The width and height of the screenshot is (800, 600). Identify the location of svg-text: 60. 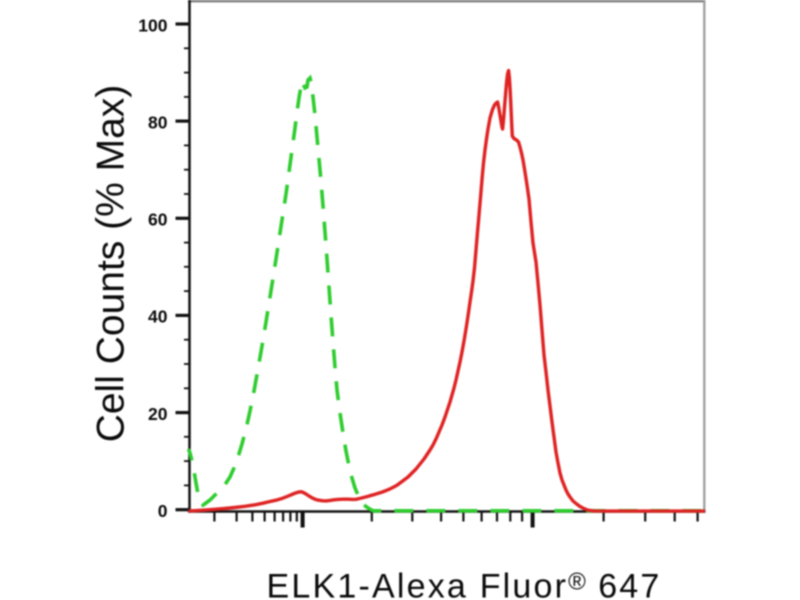
(158, 220).